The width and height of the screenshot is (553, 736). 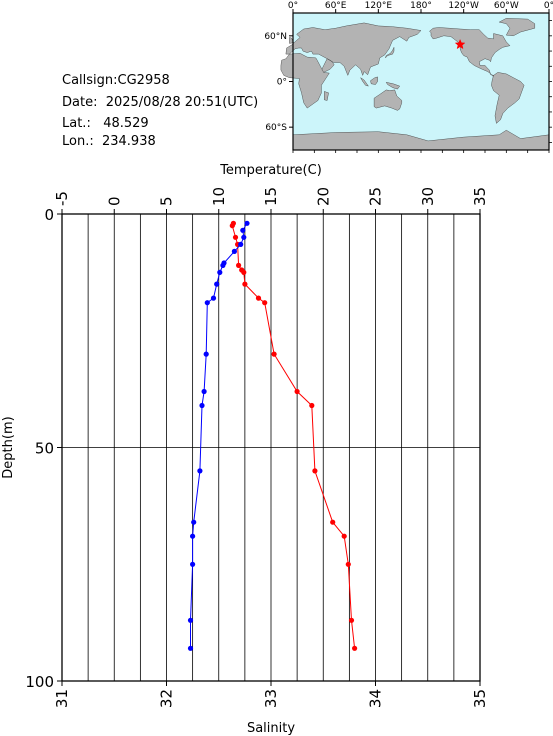 I want to click on y-axis-tick-label: 100, so click(x=39, y=682).